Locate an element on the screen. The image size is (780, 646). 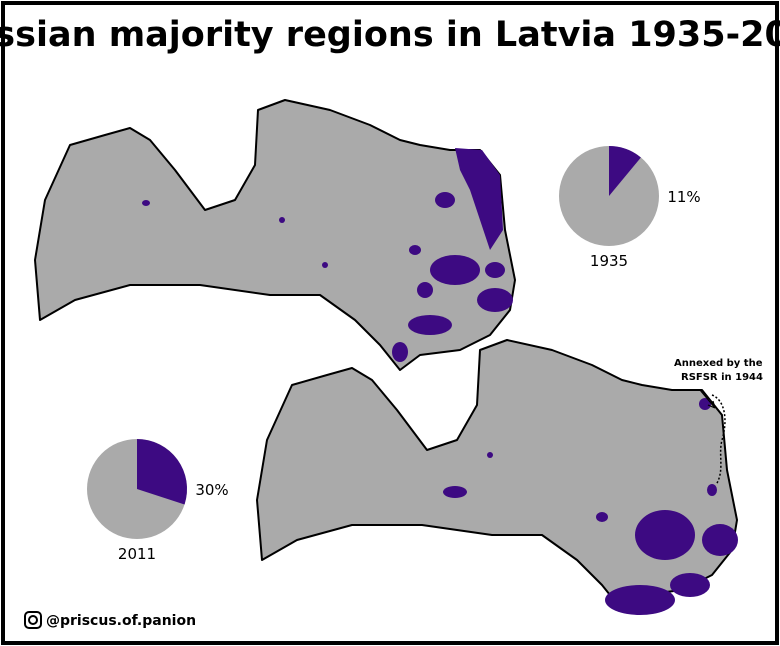
pie-value-label: 30% is located at coordinates (211, 490).